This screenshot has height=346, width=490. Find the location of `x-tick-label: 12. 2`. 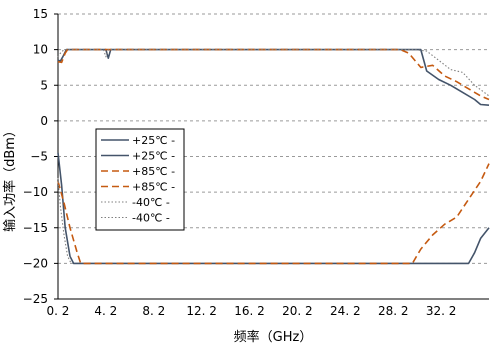

x-tick-label: 12. 2 is located at coordinates (201, 311).